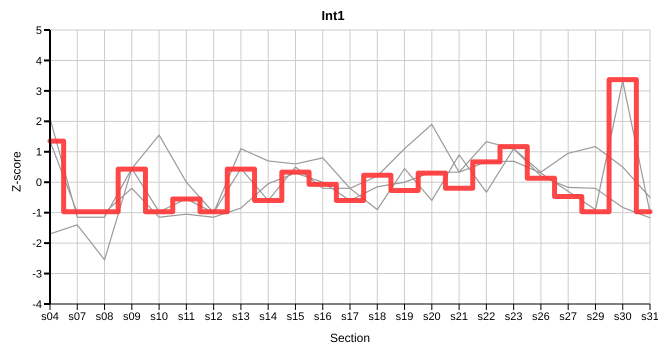  What do you see at coordinates (77, 316) in the screenshot?
I see `x-tick-label: s07` at bounding box center [77, 316].